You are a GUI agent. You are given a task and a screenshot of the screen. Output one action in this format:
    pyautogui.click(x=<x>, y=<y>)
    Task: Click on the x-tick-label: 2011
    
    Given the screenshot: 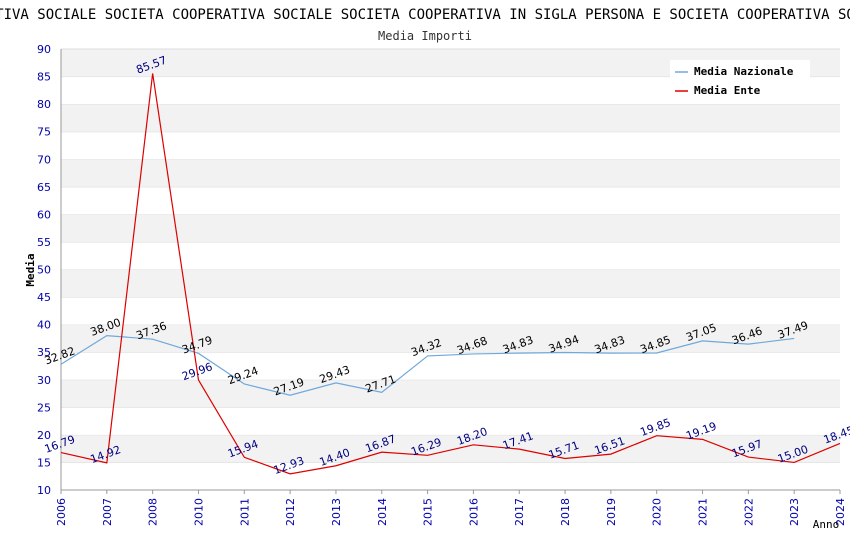 What is the action you would take?
    pyautogui.click(x=244, y=512)
    